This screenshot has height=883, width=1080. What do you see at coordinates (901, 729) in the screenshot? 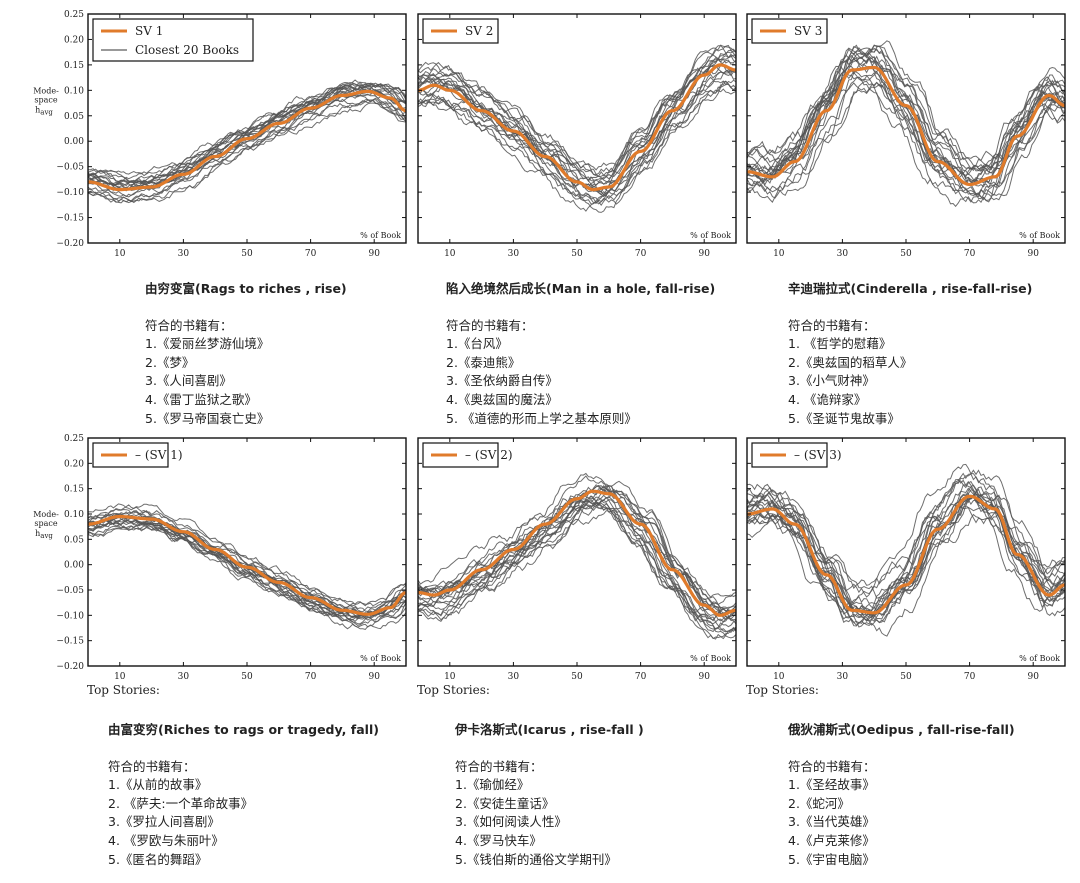
I see `caption-title: 俄狄浦斯式(Oedipus , fall-rise-fall)` at bounding box center [901, 729].